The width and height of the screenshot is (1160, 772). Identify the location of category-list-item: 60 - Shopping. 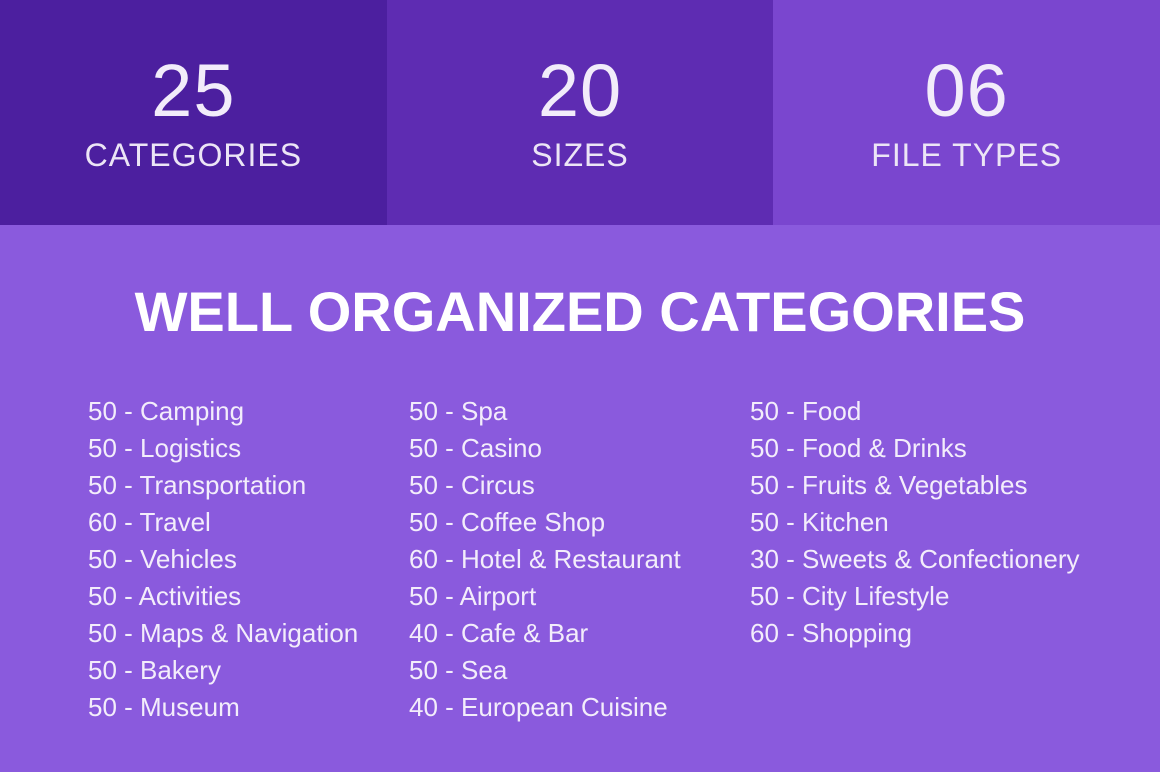
(831, 633).